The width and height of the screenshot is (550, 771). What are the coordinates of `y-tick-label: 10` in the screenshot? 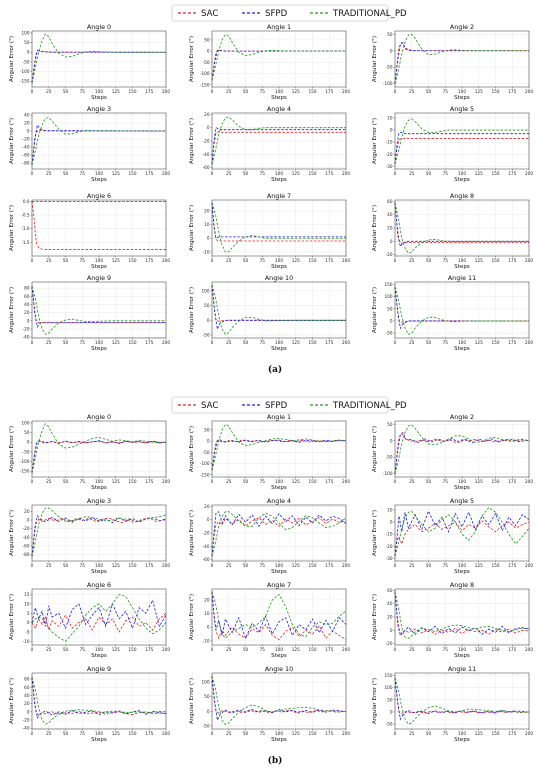 It's located at (207, 224).